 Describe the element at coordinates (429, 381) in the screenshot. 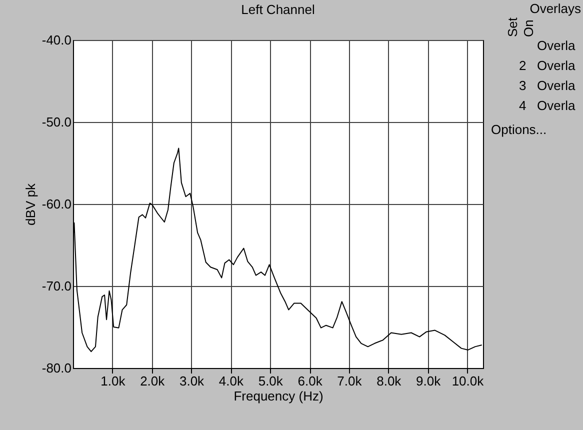

I see `x-tick-label: 9.0k` at that location.